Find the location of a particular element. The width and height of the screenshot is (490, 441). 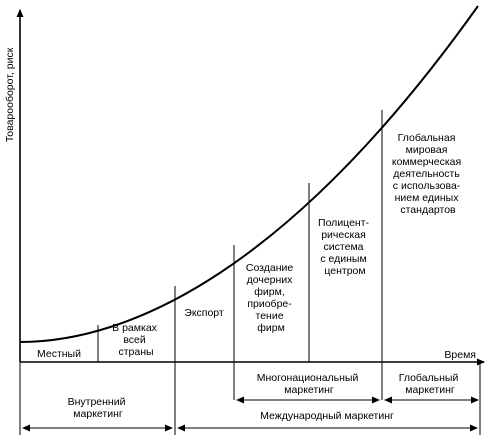

x-axis-label: Время is located at coordinates (460, 355).